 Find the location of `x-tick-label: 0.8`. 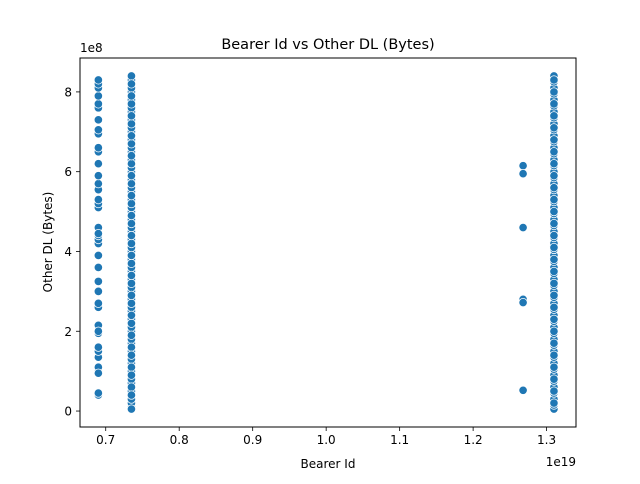

x-tick-label: 0.8 is located at coordinates (179, 440).